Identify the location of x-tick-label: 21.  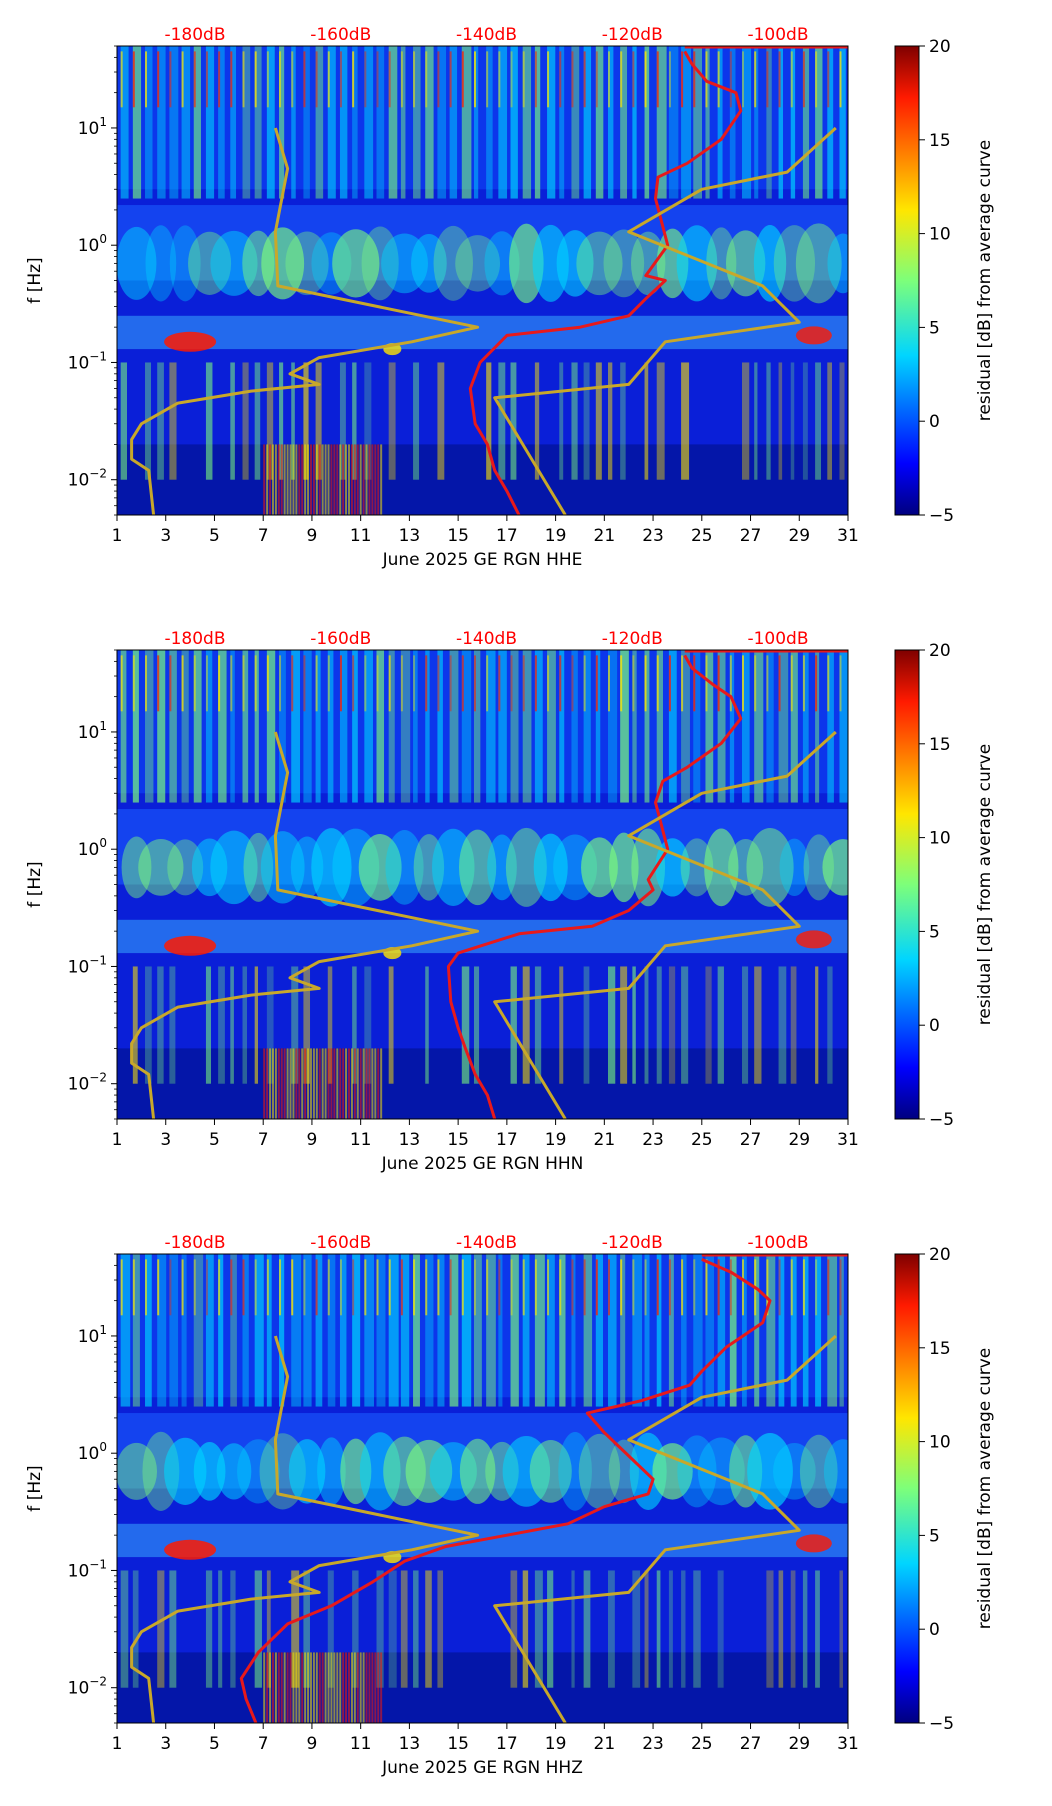
(605, 536).